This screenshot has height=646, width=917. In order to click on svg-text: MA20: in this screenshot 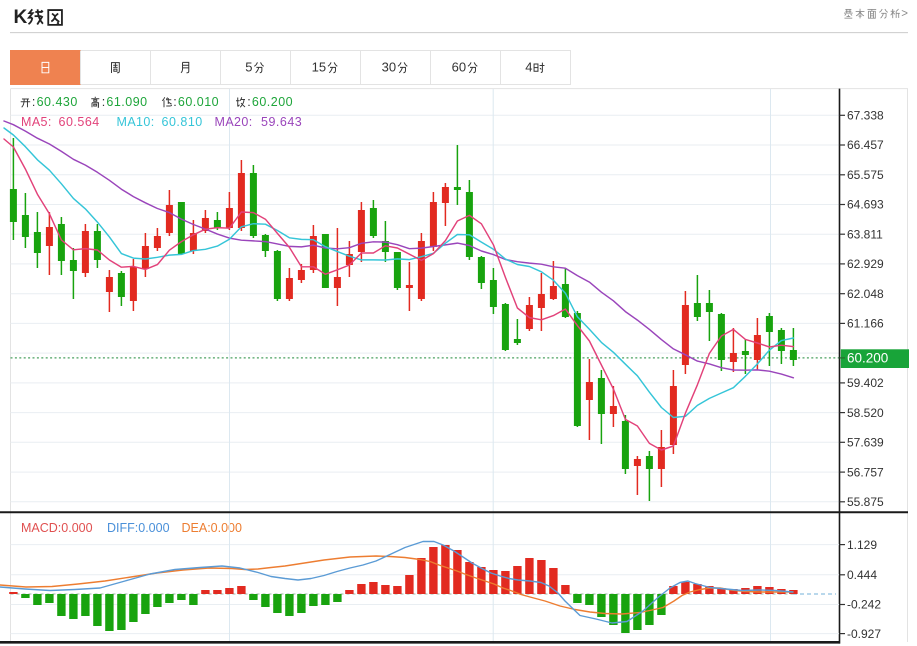, I will do `click(234, 122)`.